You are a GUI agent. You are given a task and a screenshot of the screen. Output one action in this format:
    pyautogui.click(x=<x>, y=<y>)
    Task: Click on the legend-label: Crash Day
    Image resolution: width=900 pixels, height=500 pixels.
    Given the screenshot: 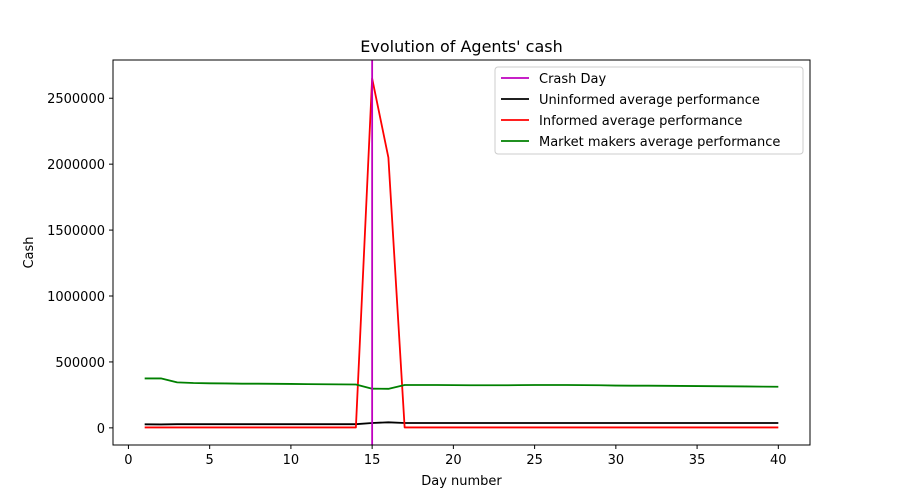 What is the action you would take?
    pyautogui.click(x=573, y=79)
    